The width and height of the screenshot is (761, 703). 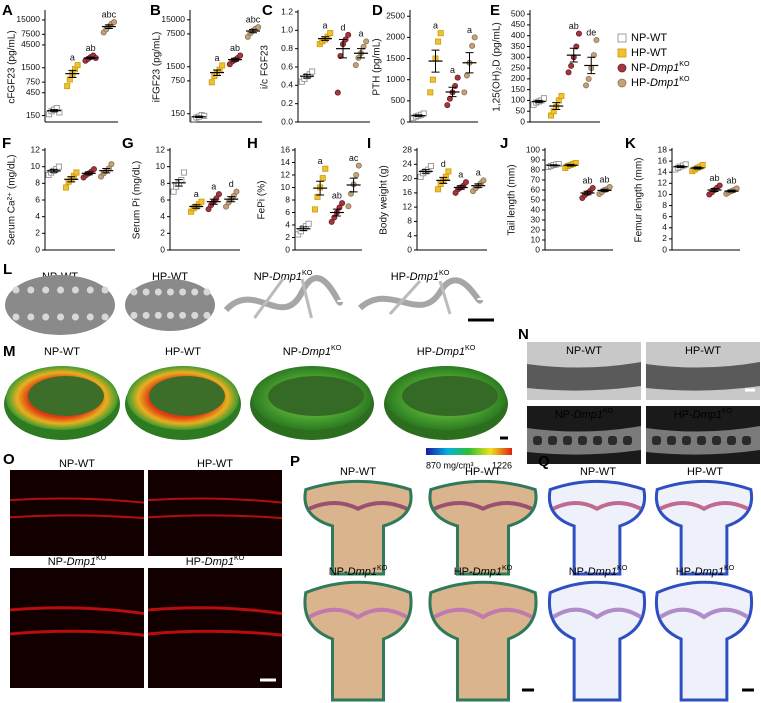 I want to click on panel-letter: I, so click(x=369, y=143).